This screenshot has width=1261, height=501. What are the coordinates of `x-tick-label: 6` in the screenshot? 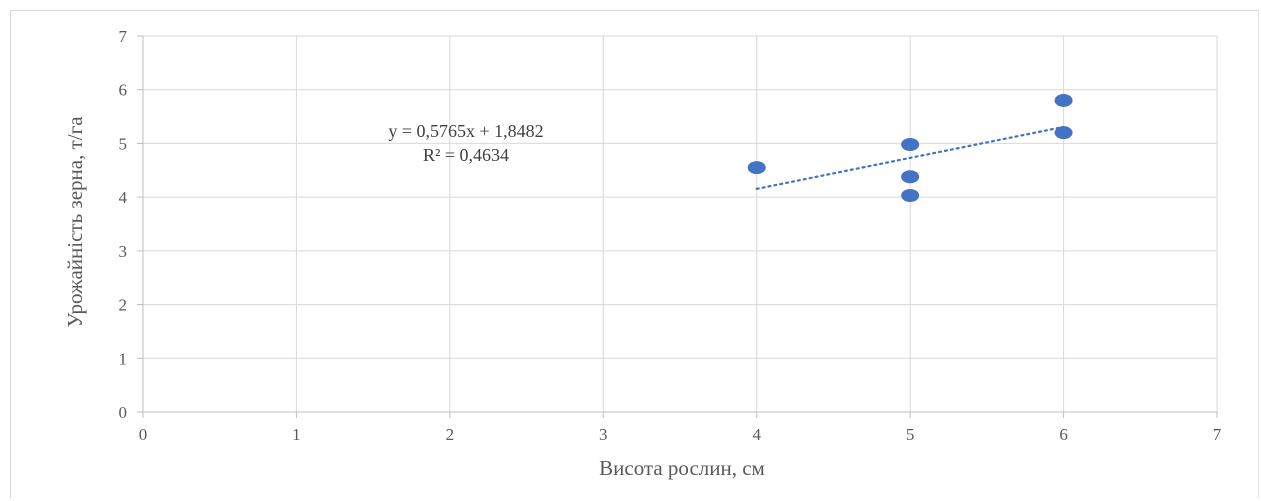 It's located at (1063, 434).